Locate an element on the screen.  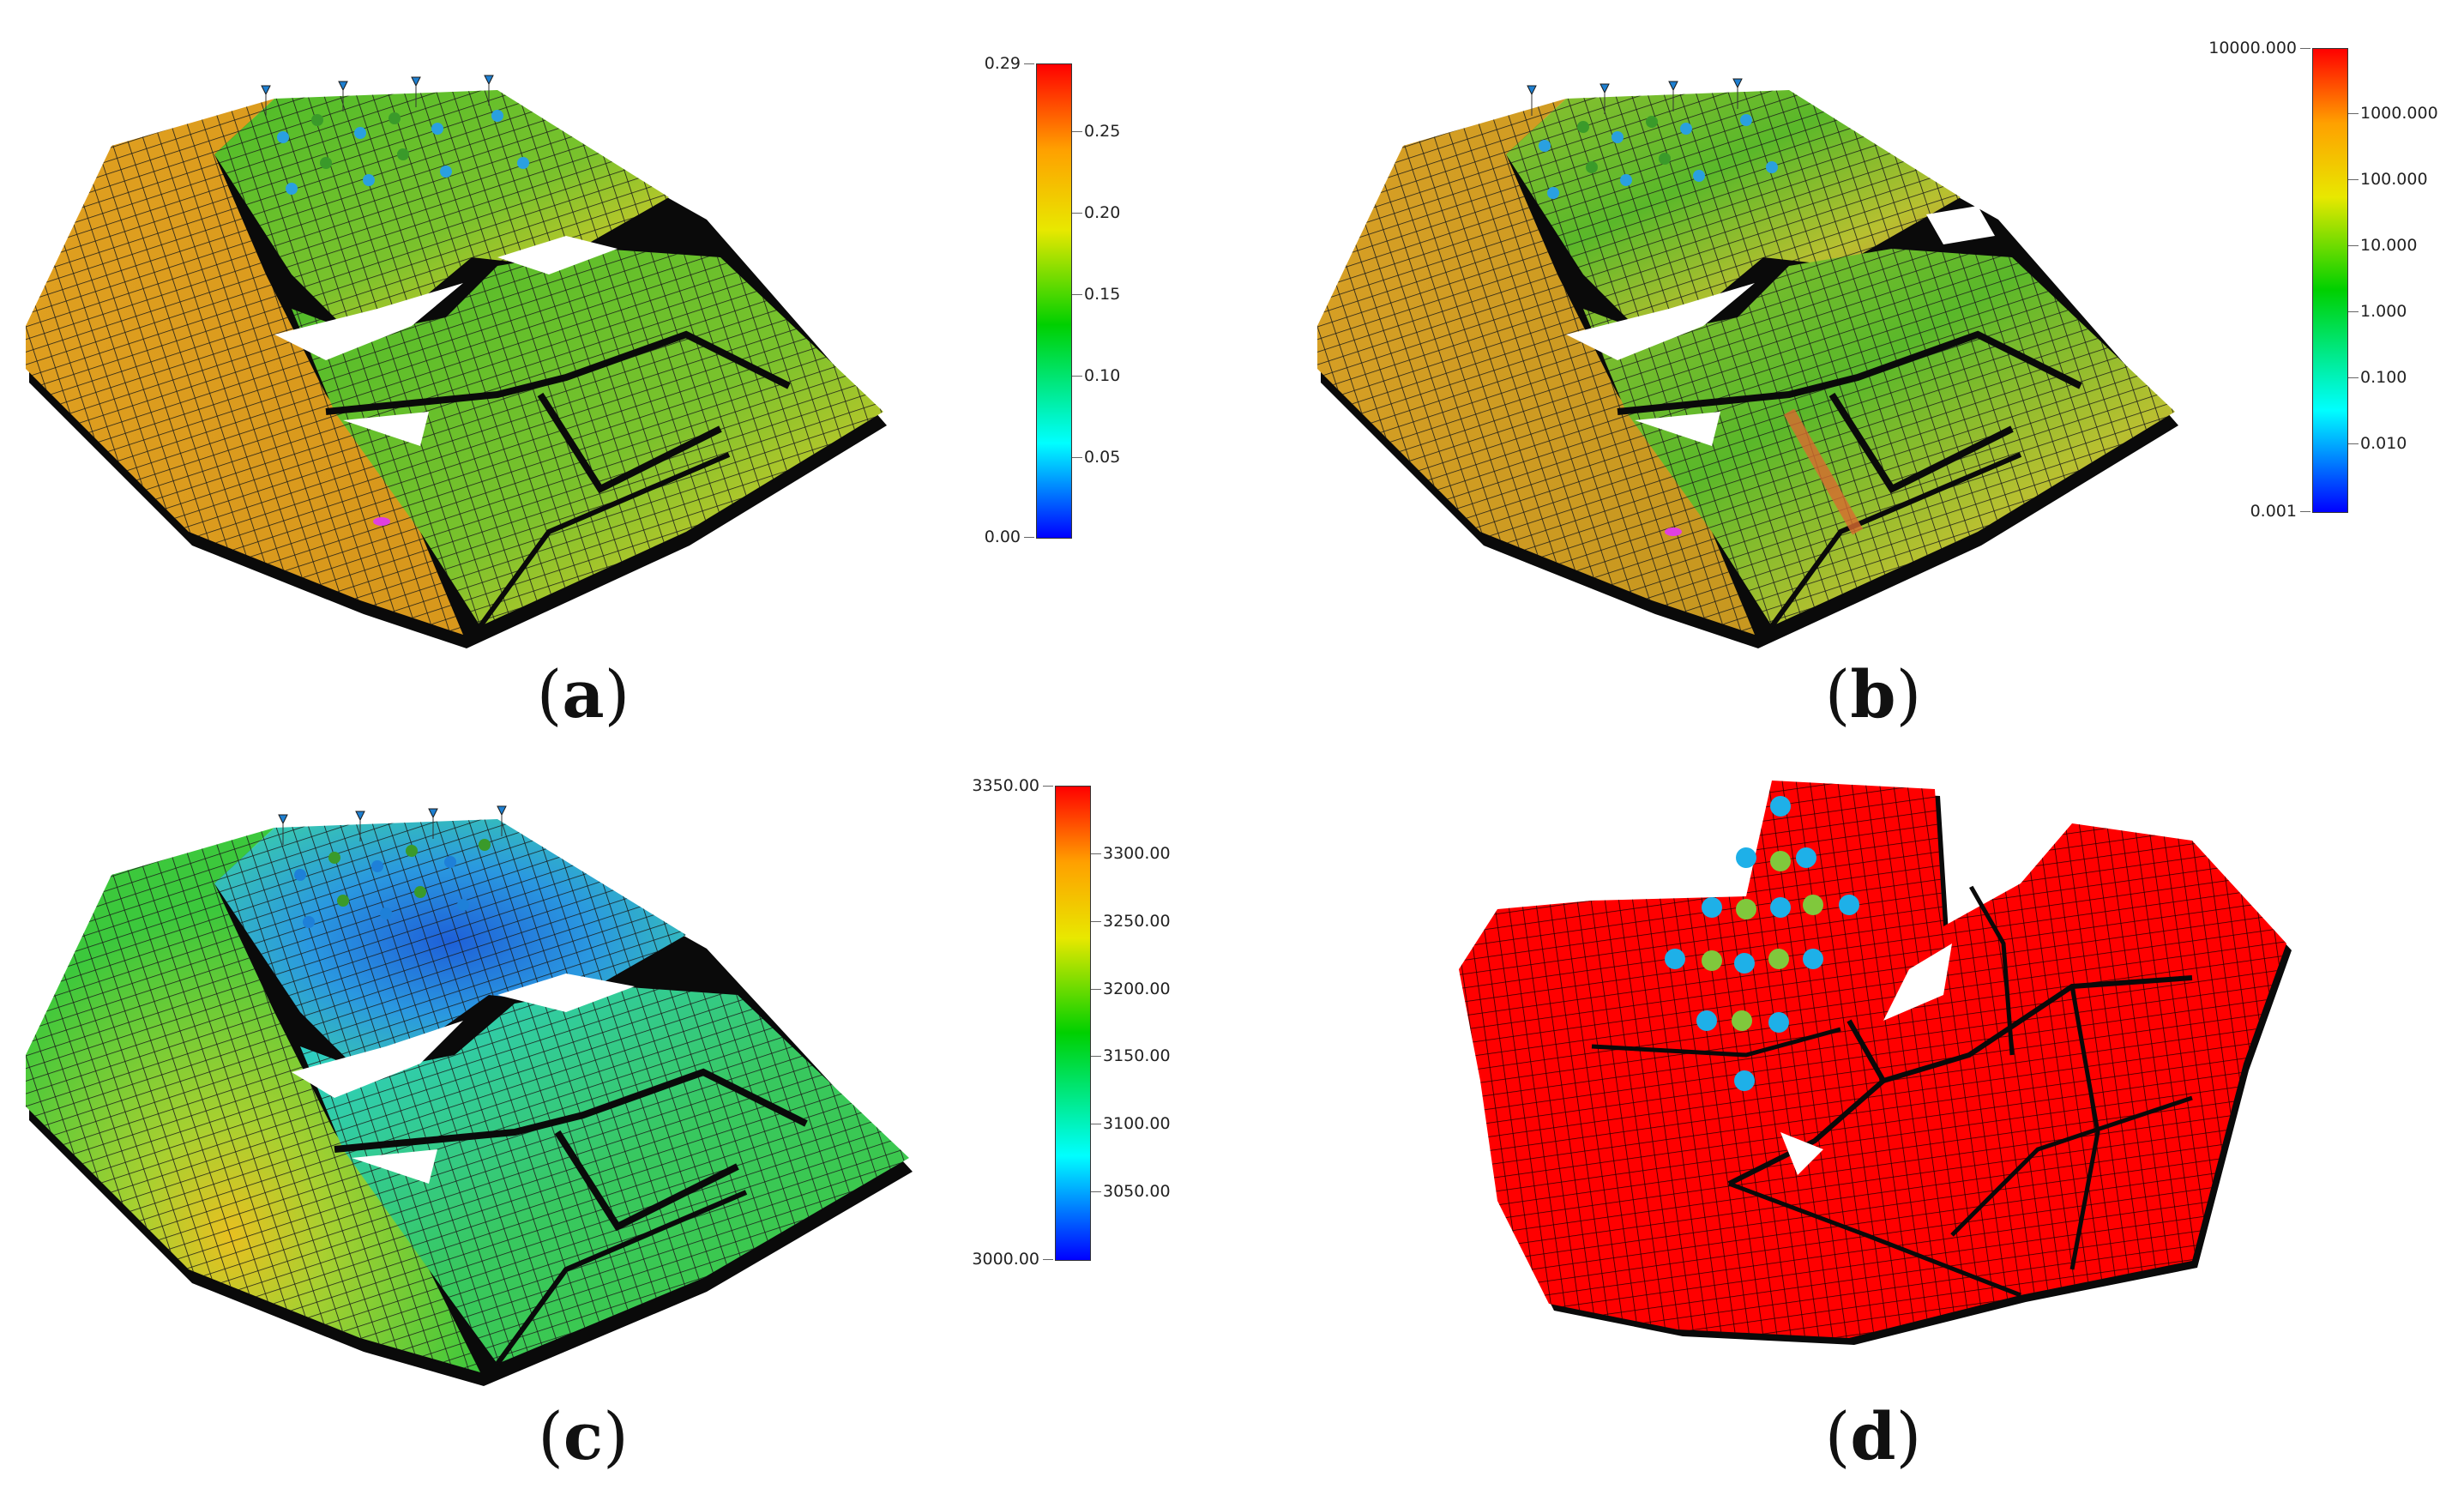
permeability-model-view is located at coordinates (1755, 350).